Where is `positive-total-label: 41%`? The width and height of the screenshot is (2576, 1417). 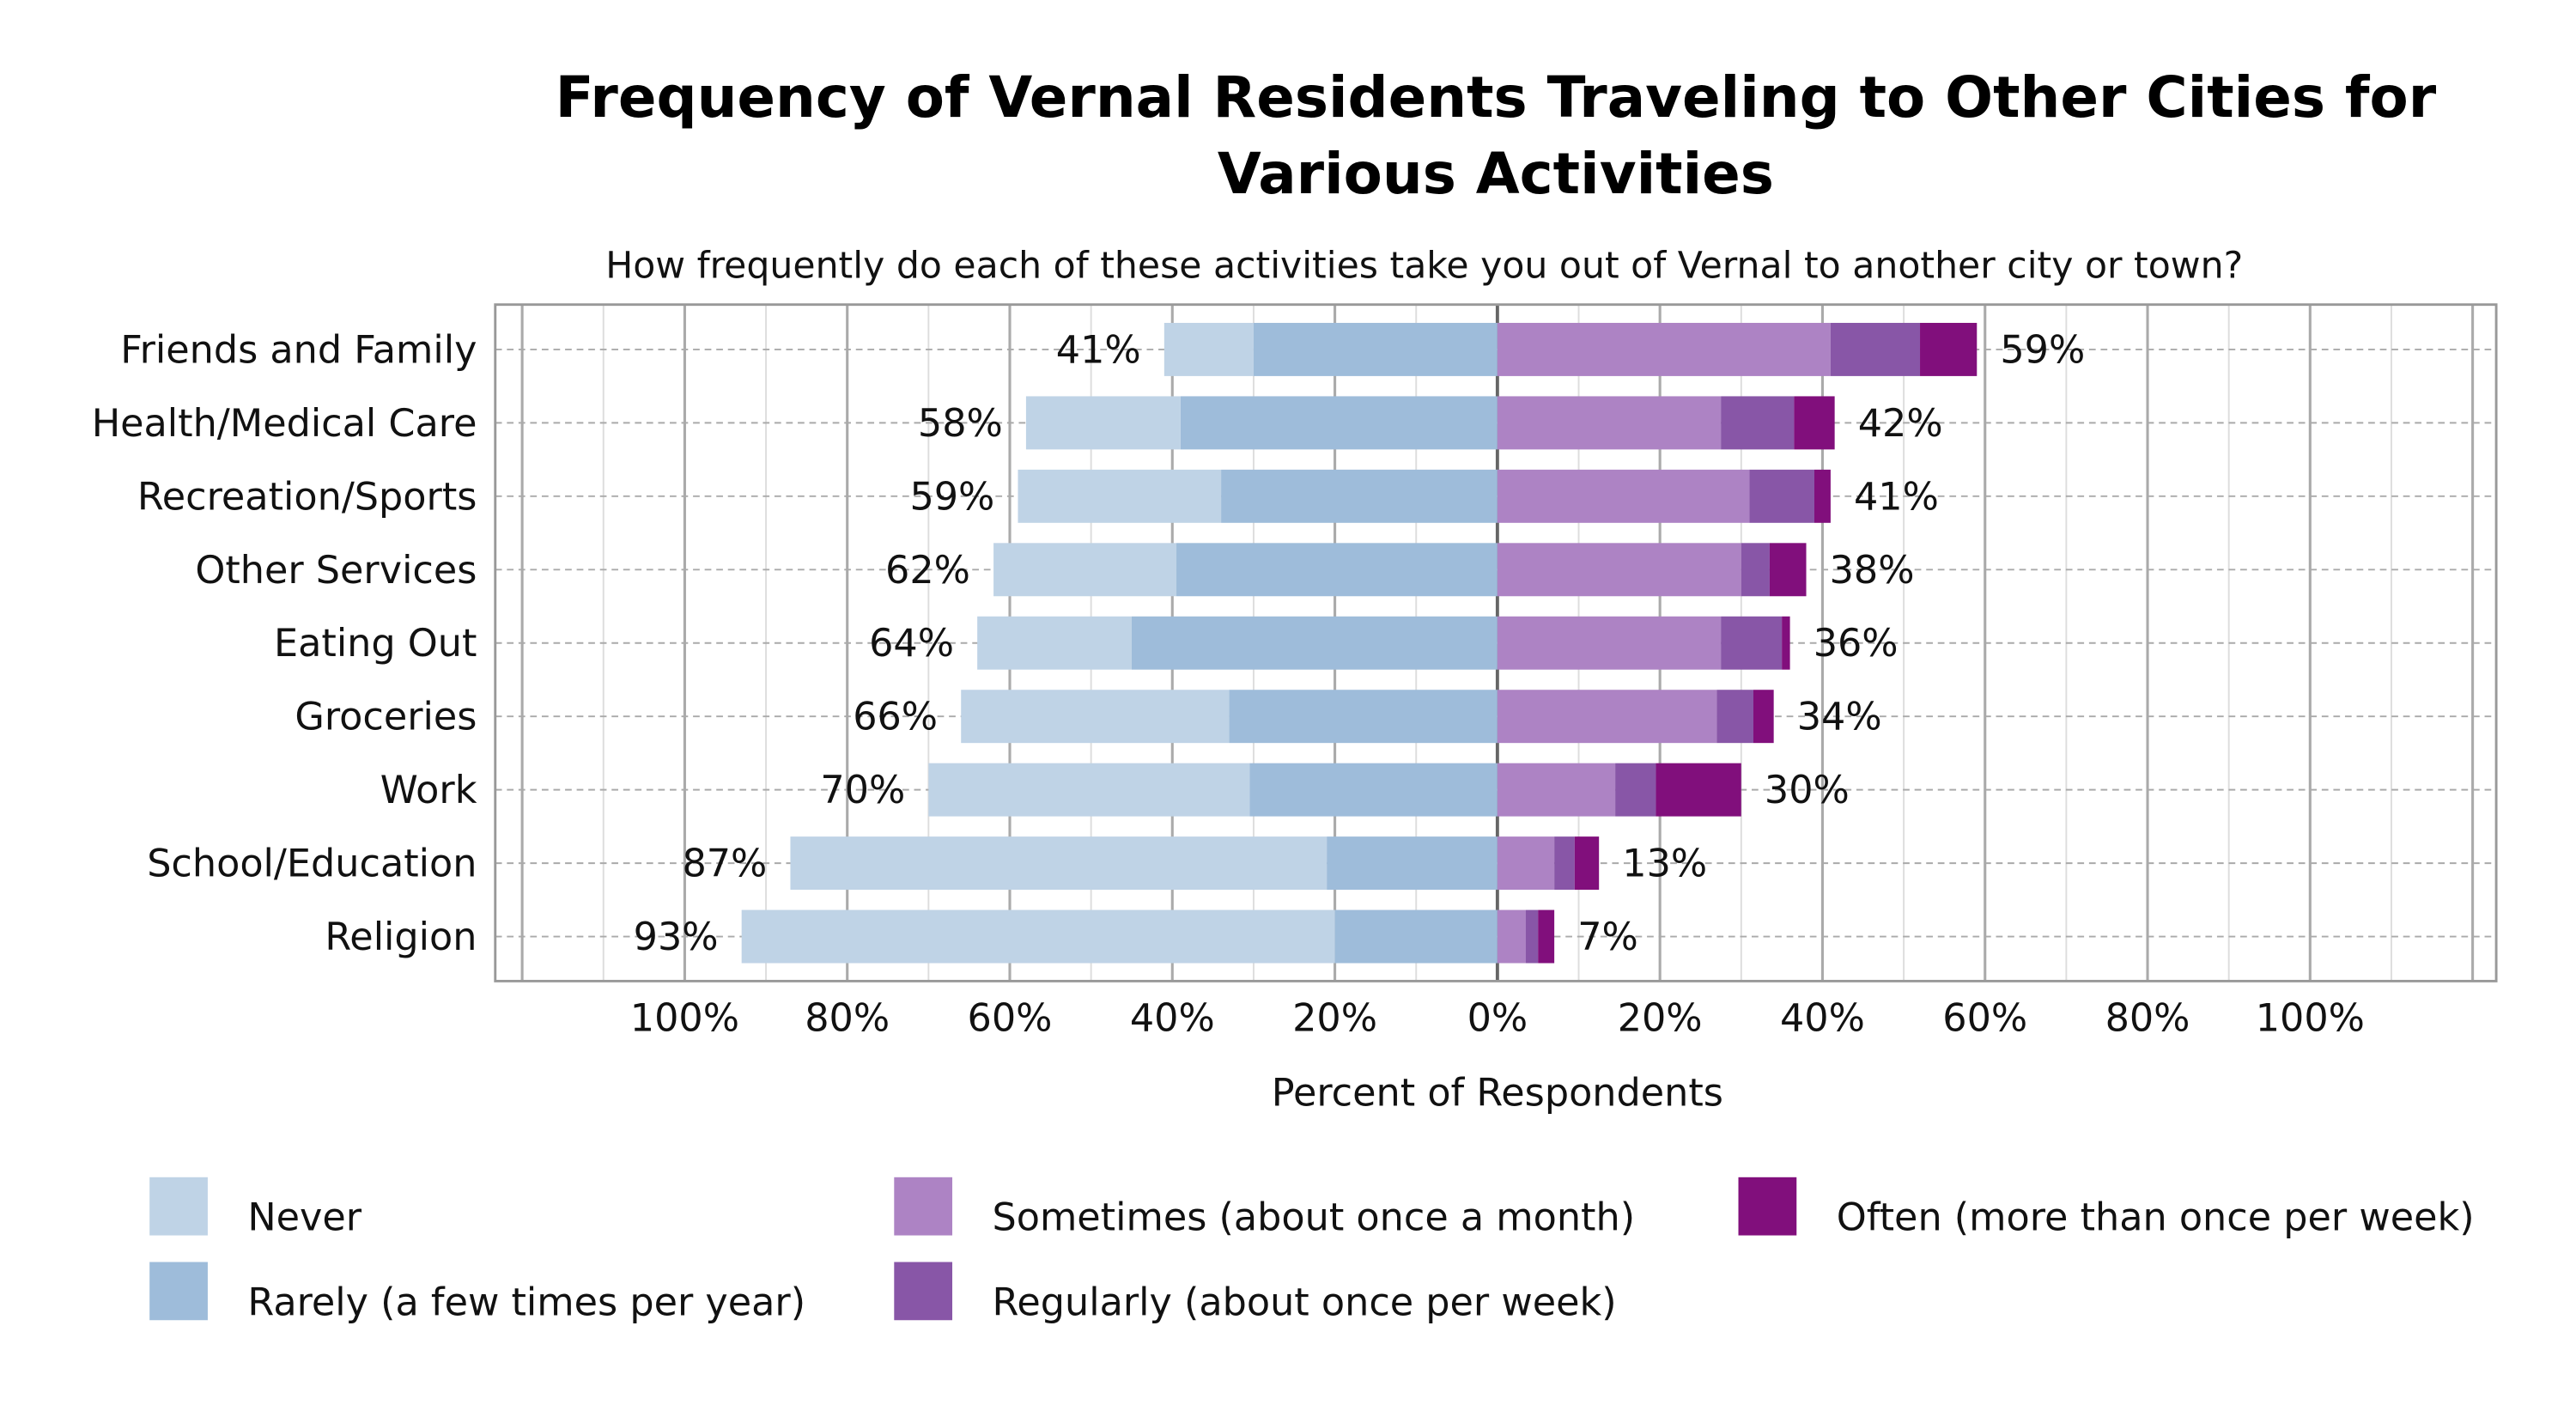 positive-total-label: 41% is located at coordinates (1896, 497).